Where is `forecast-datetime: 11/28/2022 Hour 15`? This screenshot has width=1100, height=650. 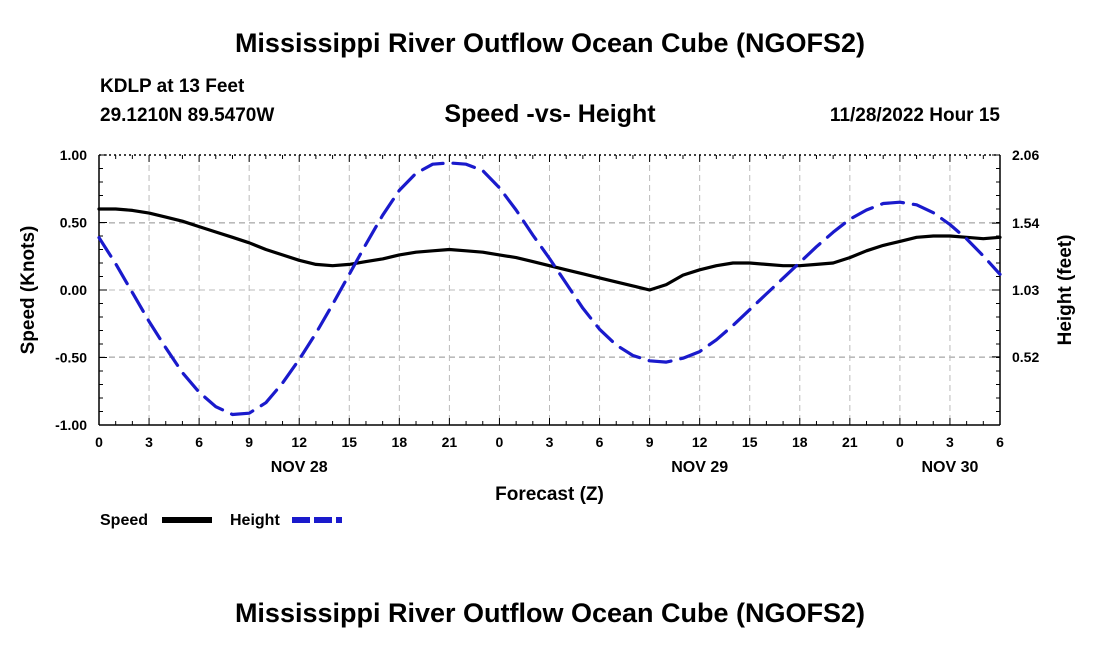
forecast-datetime: 11/28/2022 Hour 15 is located at coordinates (914, 115).